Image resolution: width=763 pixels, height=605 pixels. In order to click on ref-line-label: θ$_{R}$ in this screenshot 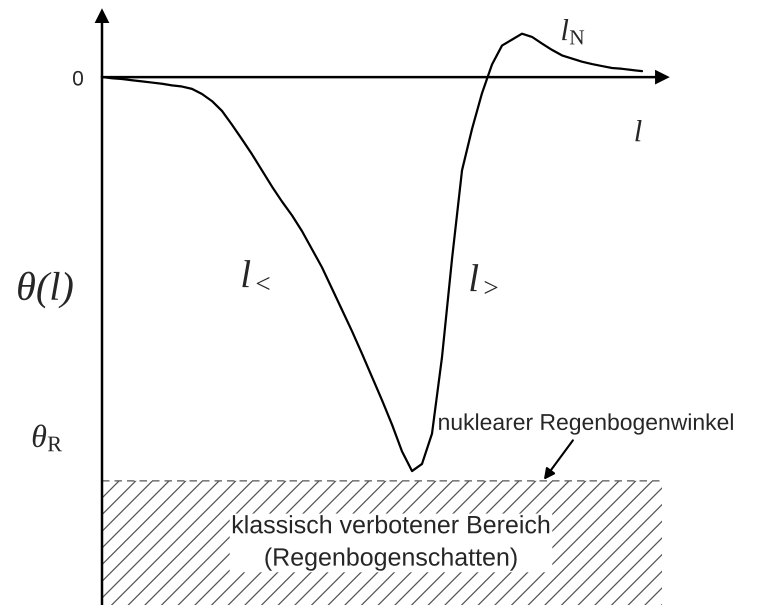, I will do `click(47, 438)`.